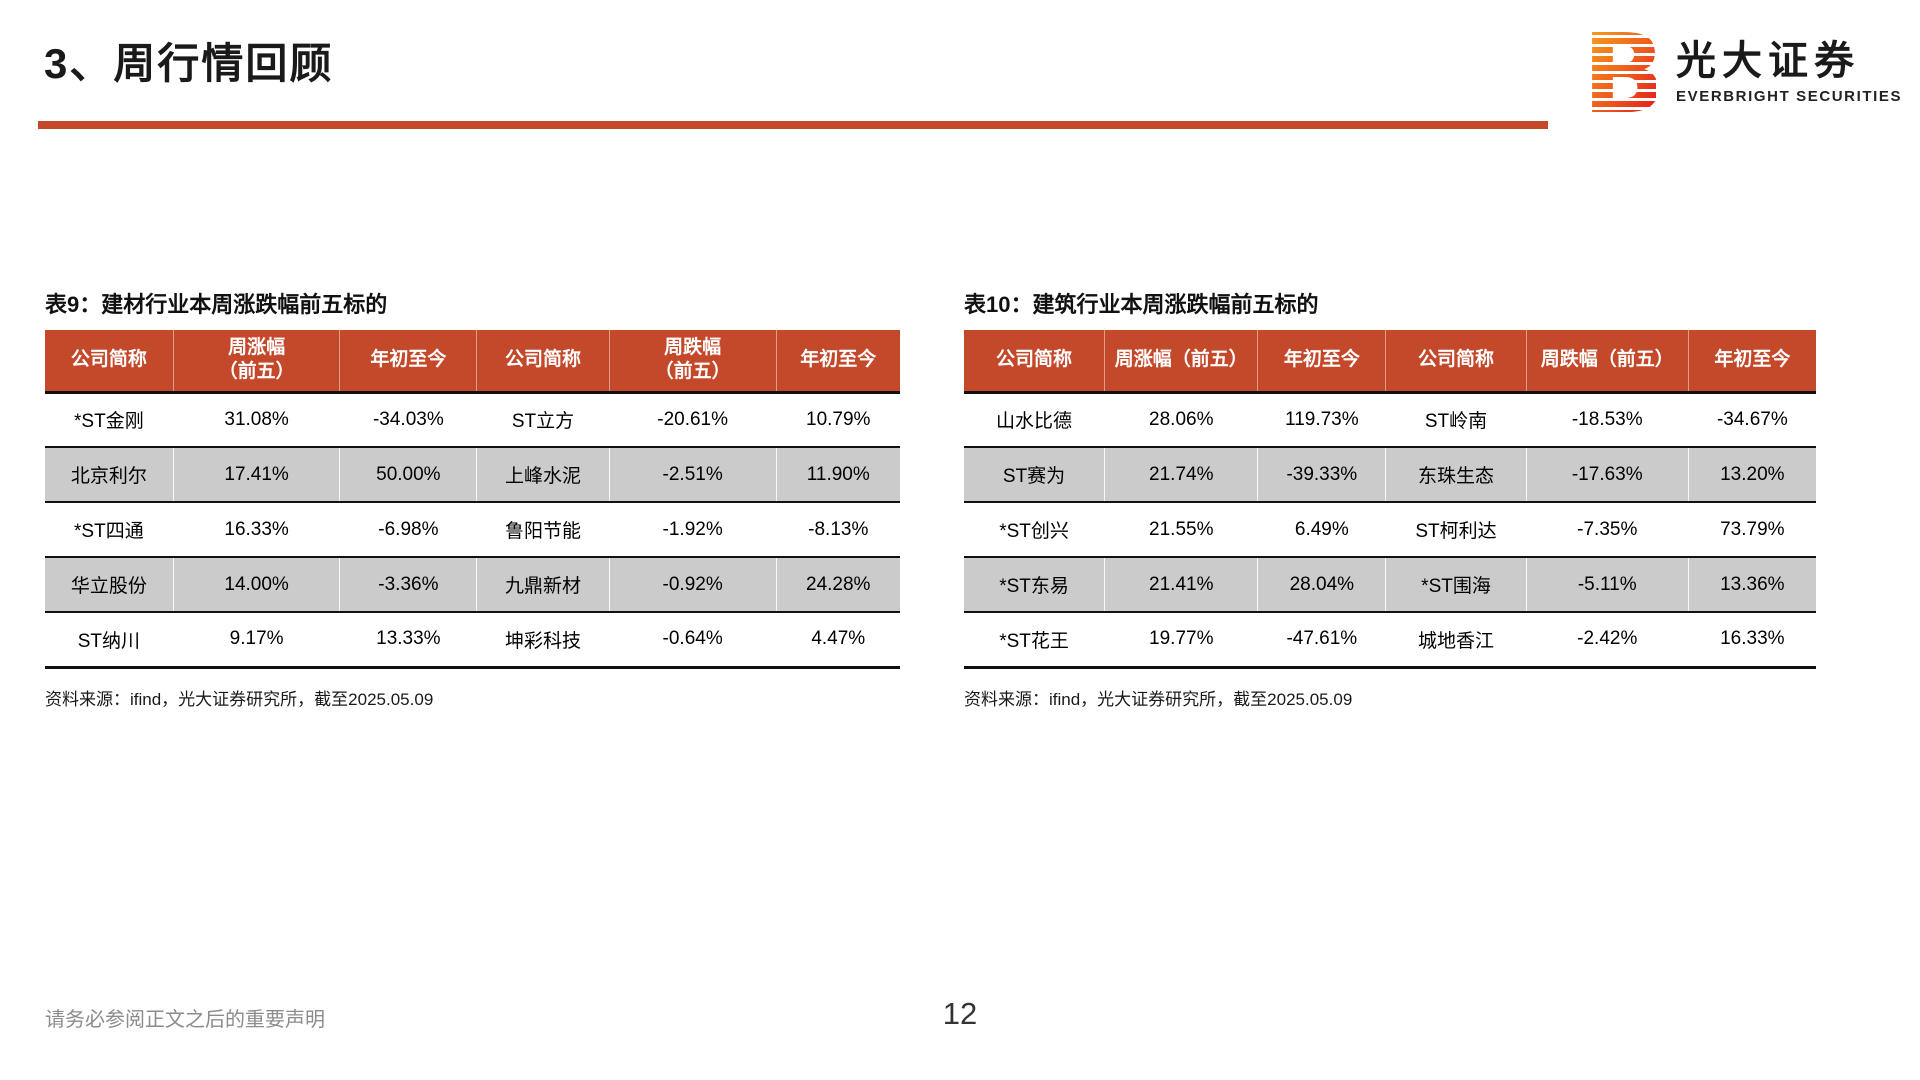 Image resolution: width=1920 pixels, height=1080 pixels. What do you see at coordinates (543, 419) in the screenshot?
I see `table-cell: ST立方` at bounding box center [543, 419].